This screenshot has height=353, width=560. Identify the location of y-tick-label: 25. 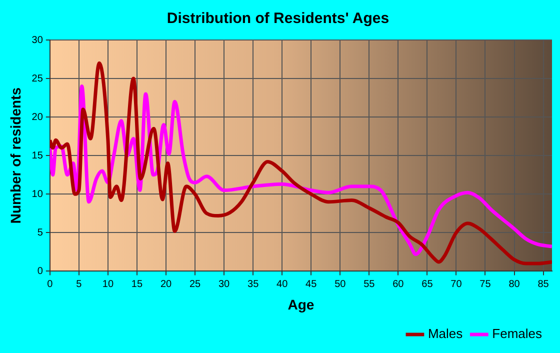
(38, 78).